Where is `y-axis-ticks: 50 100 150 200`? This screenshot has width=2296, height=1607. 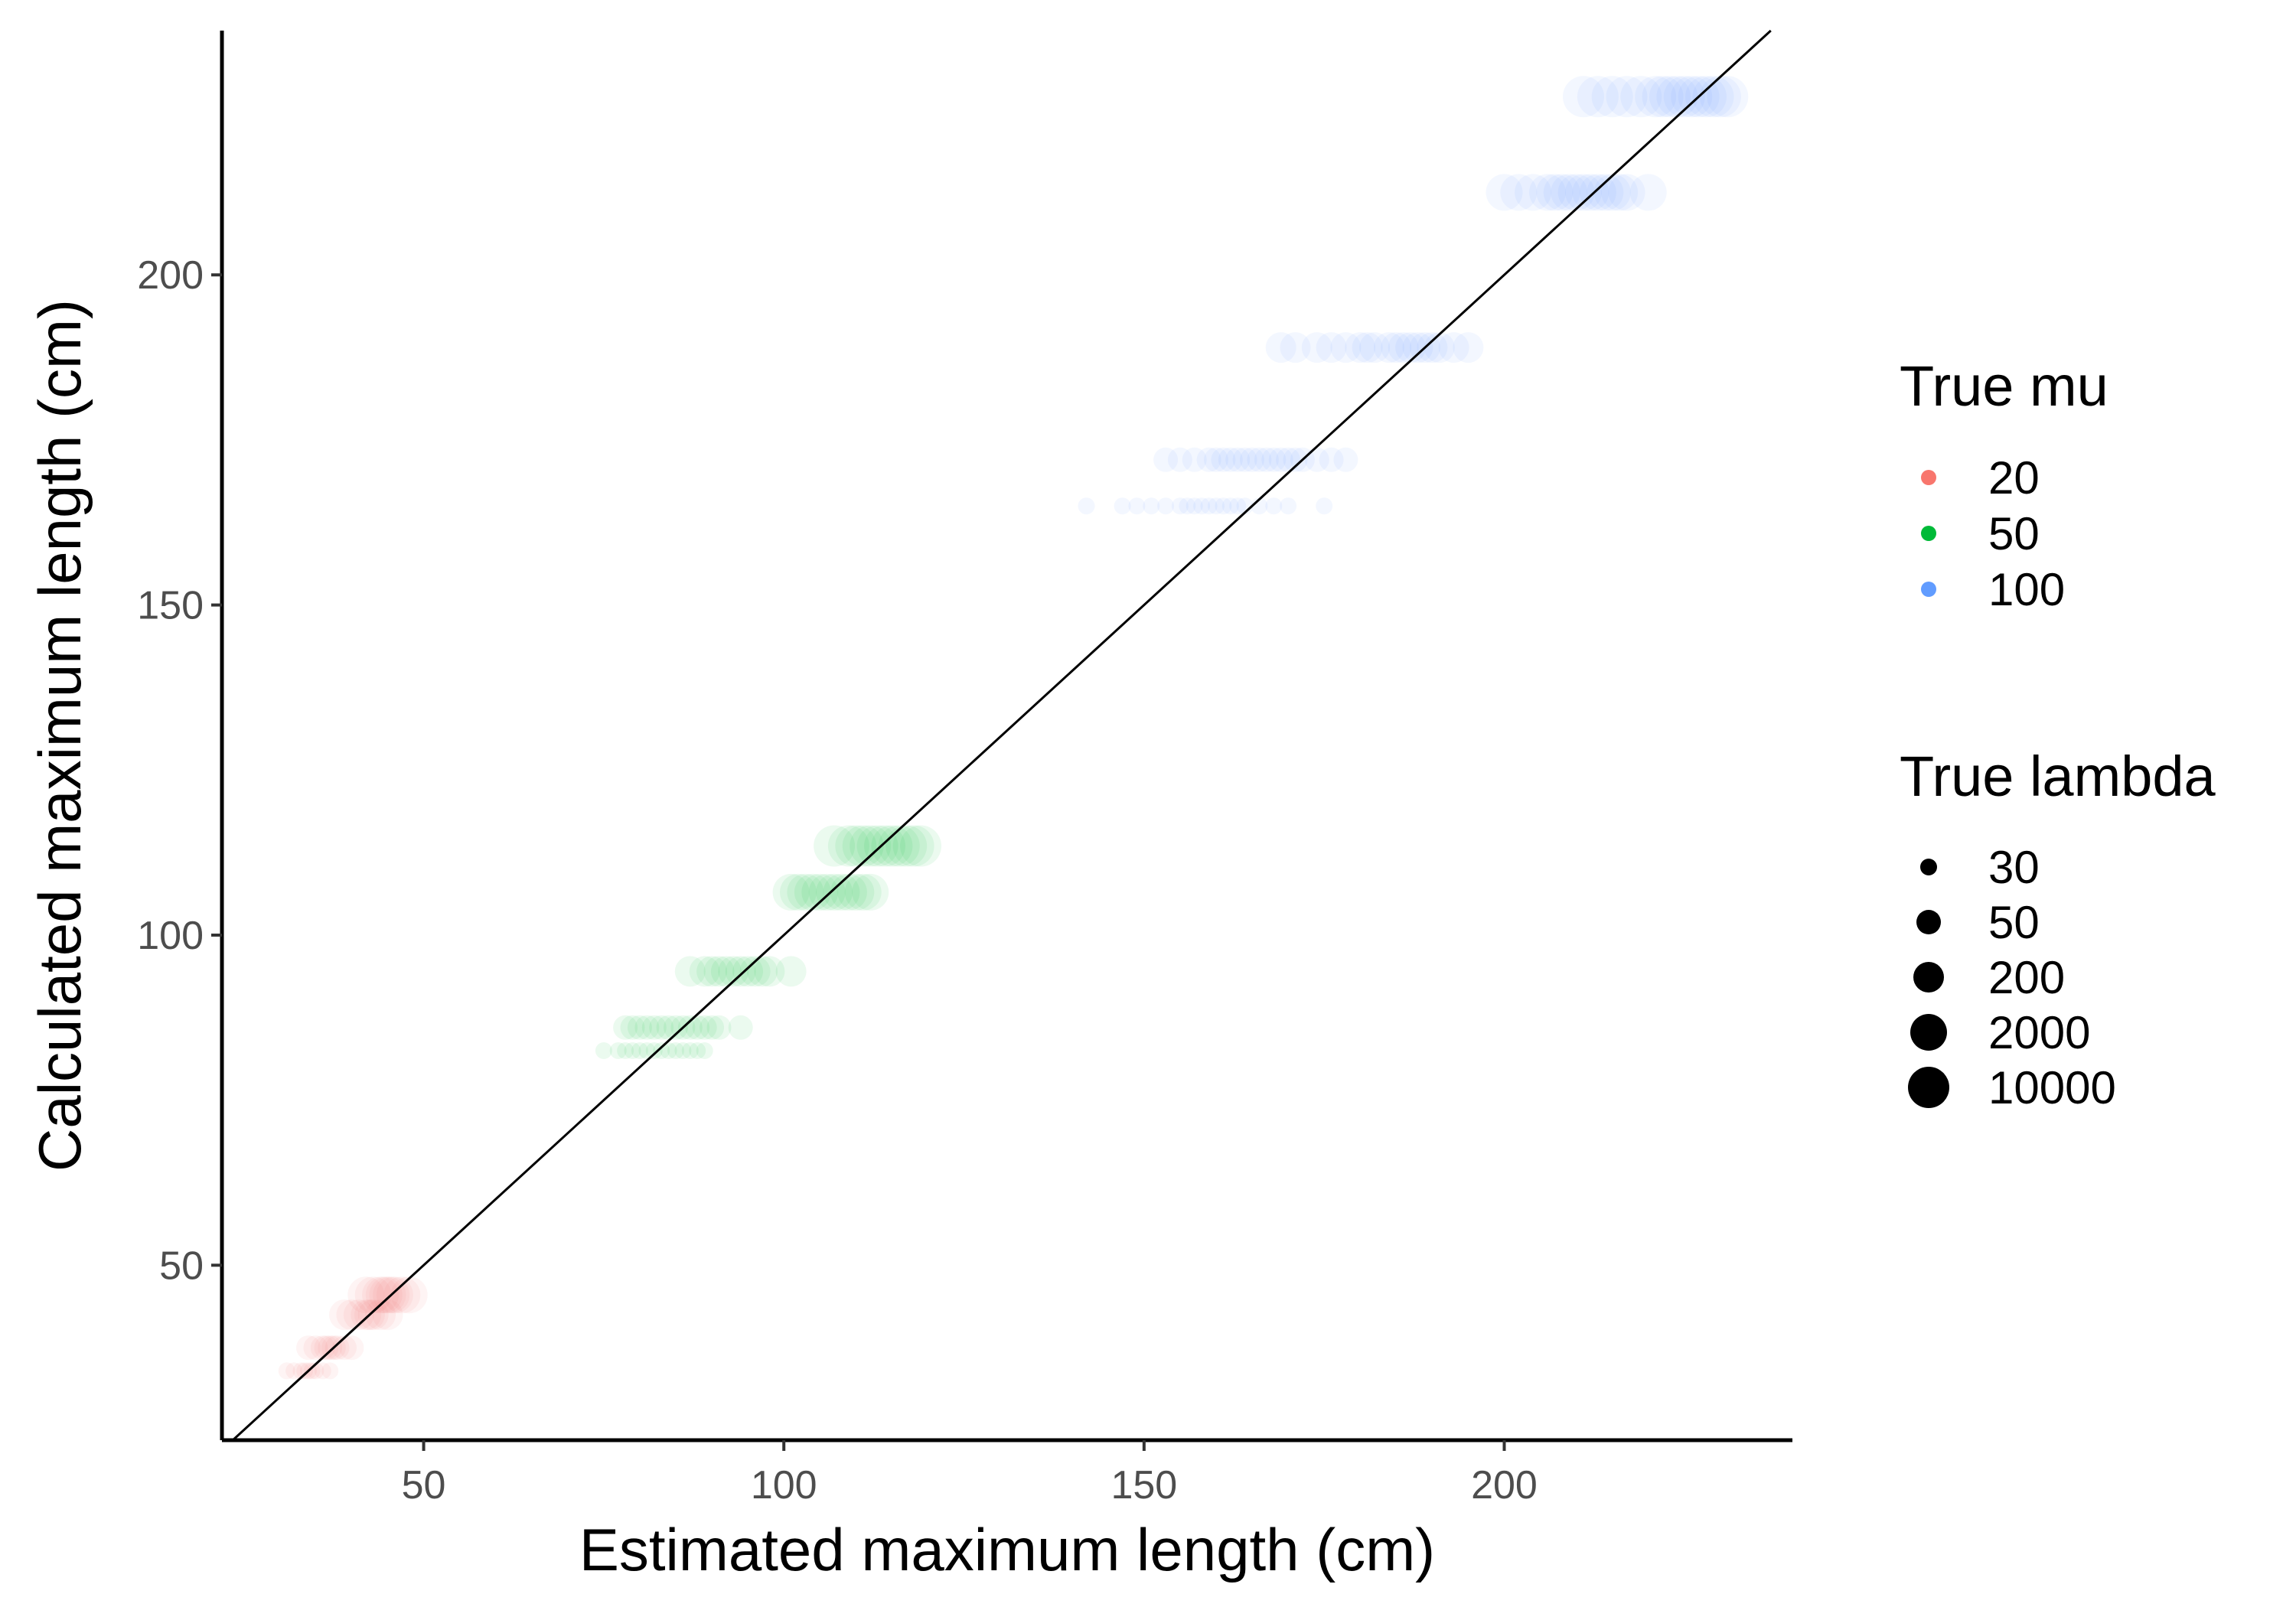 y-axis-ticks: 50 100 150 200 is located at coordinates (179, 770).